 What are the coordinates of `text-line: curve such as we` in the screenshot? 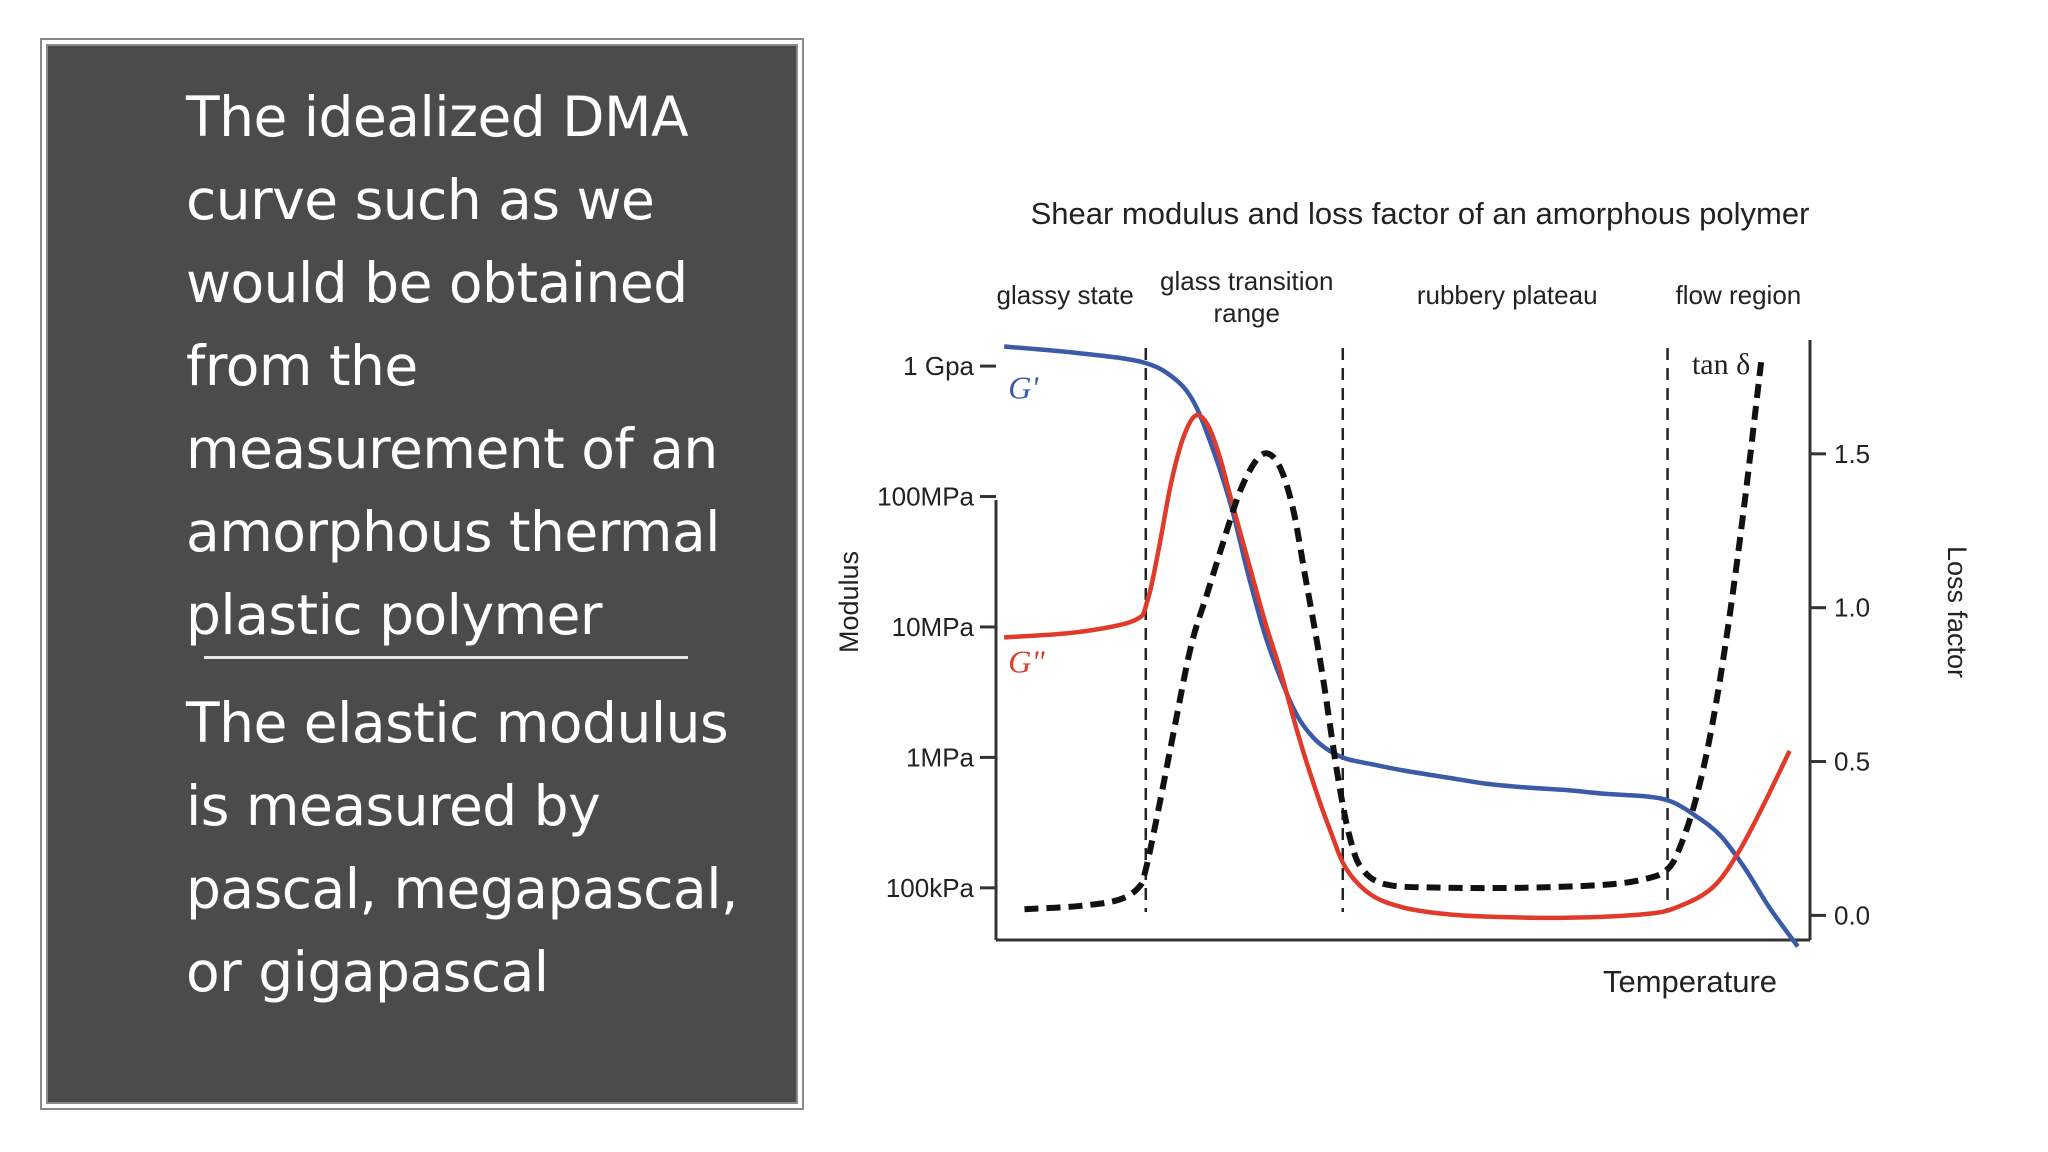 It's located at (420, 200).